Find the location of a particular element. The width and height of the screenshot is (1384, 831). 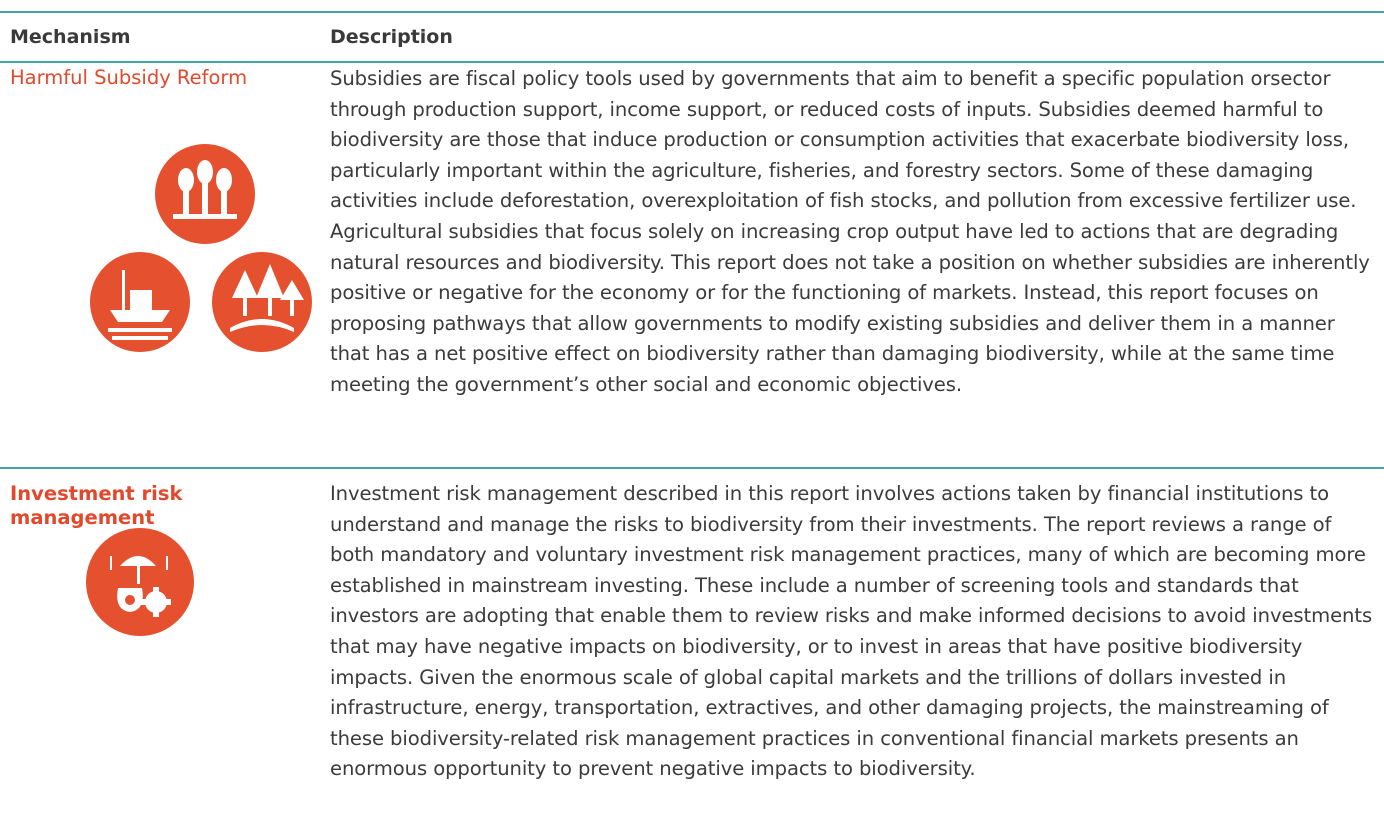

mechanism-name: Investment risk management is located at coordinates (96, 505).